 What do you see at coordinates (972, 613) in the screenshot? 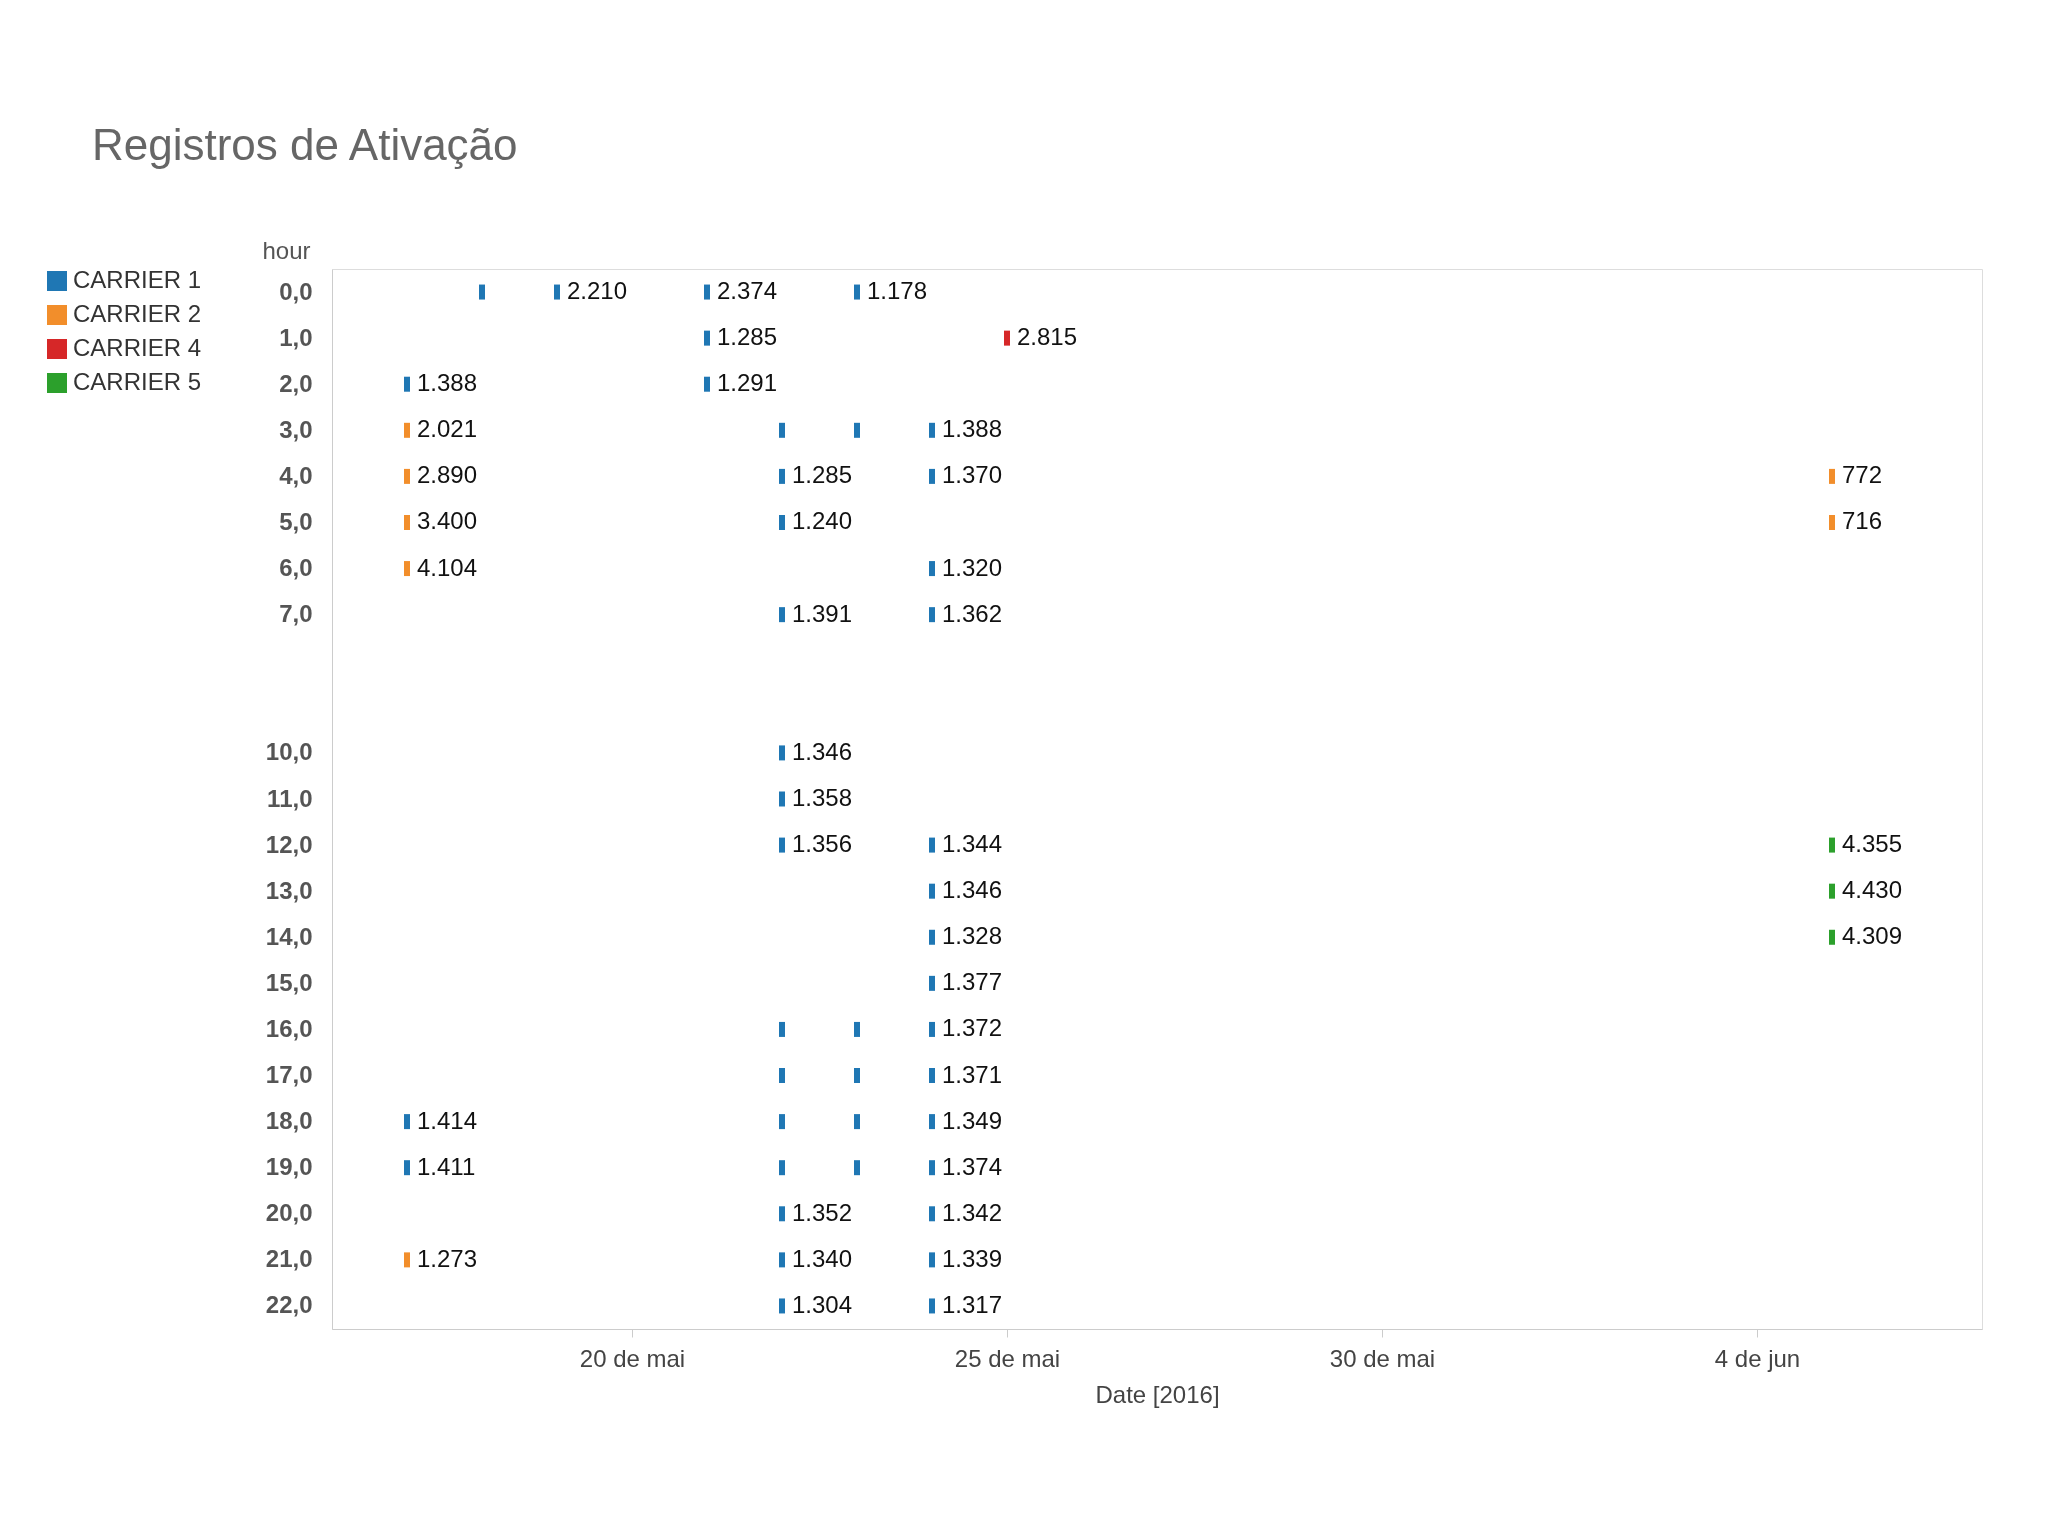
I see `annotation: 1.362` at bounding box center [972, 613].